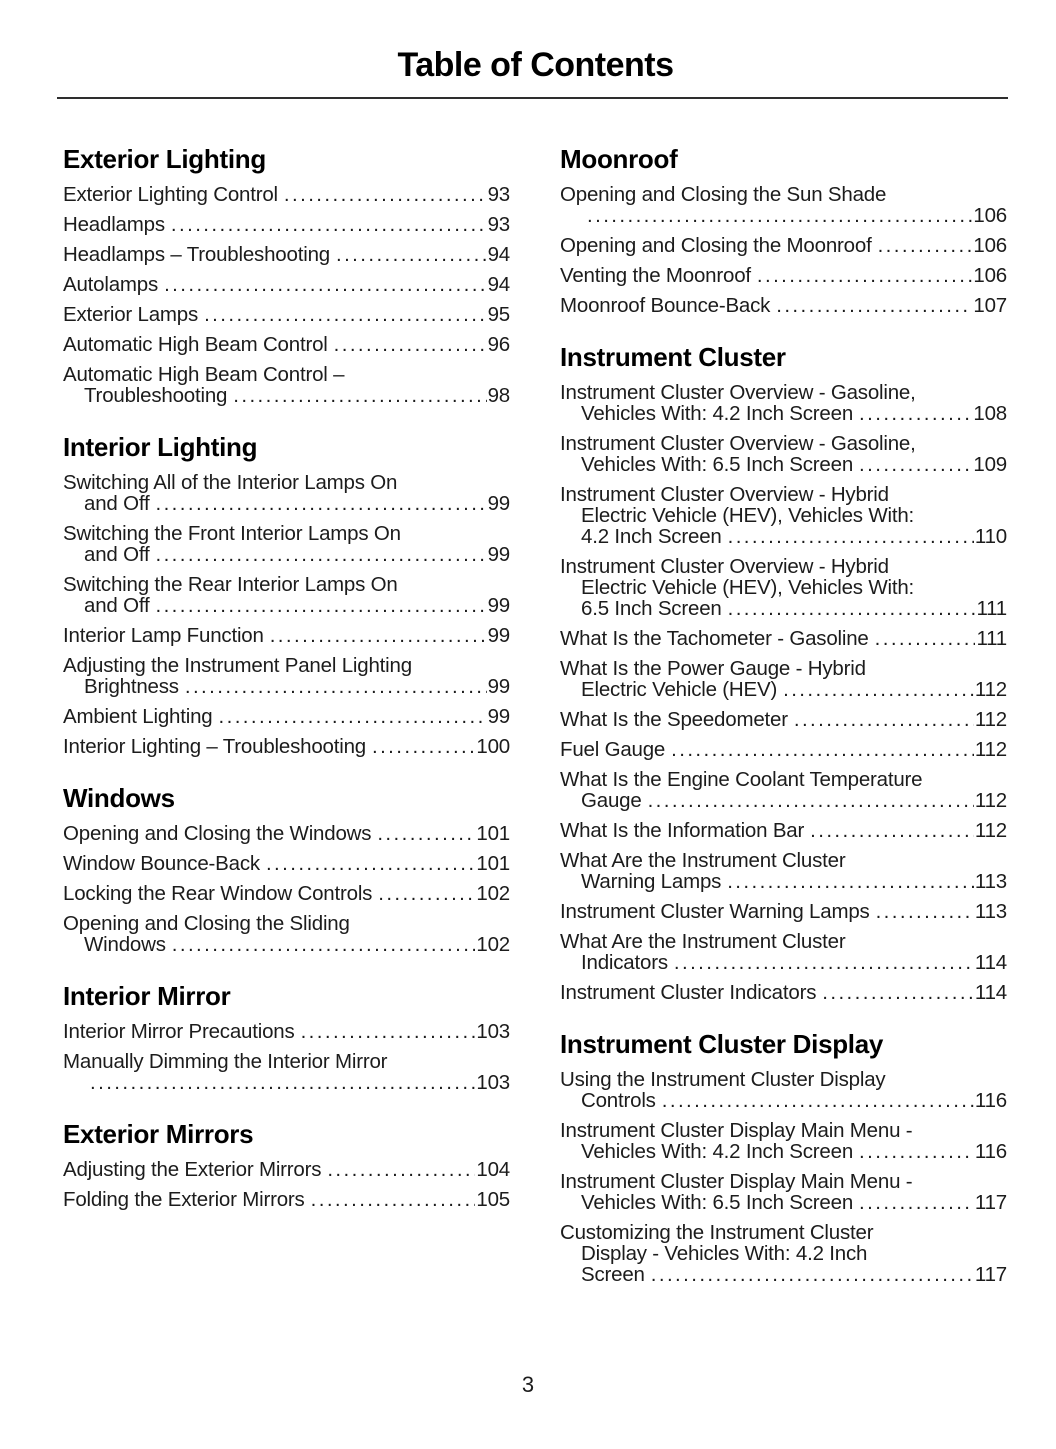 This screenshot has height=1449, width=1056. I want to click on toc-entry: What Is the Tachometer - Gasoline 111, so click(783, 638).